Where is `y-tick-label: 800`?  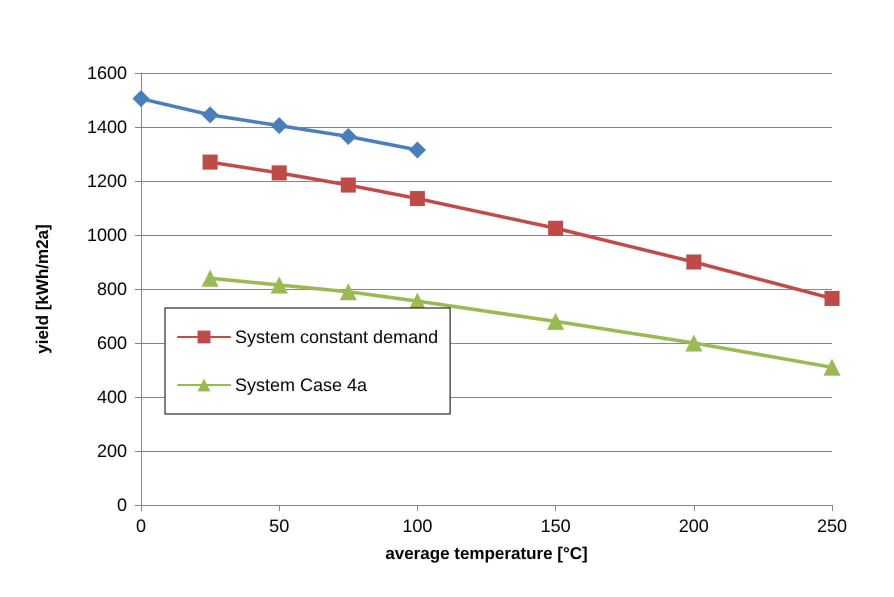
y-tick-label: 800 is located at coordinates (111, 289).